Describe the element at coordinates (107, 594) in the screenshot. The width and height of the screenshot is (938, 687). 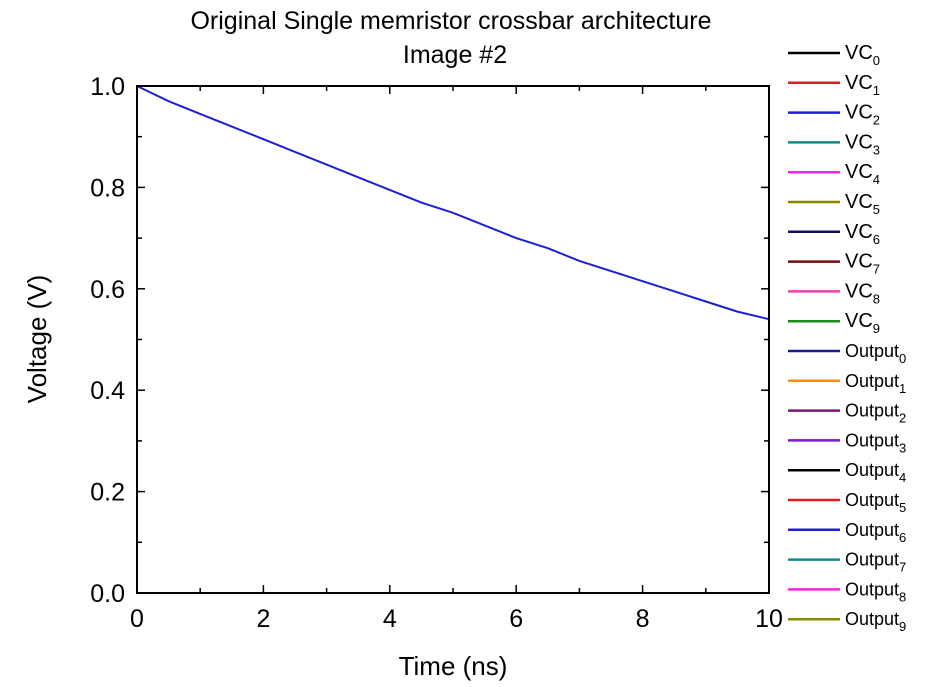
I see `y-tick-label: 0.0` at that location.